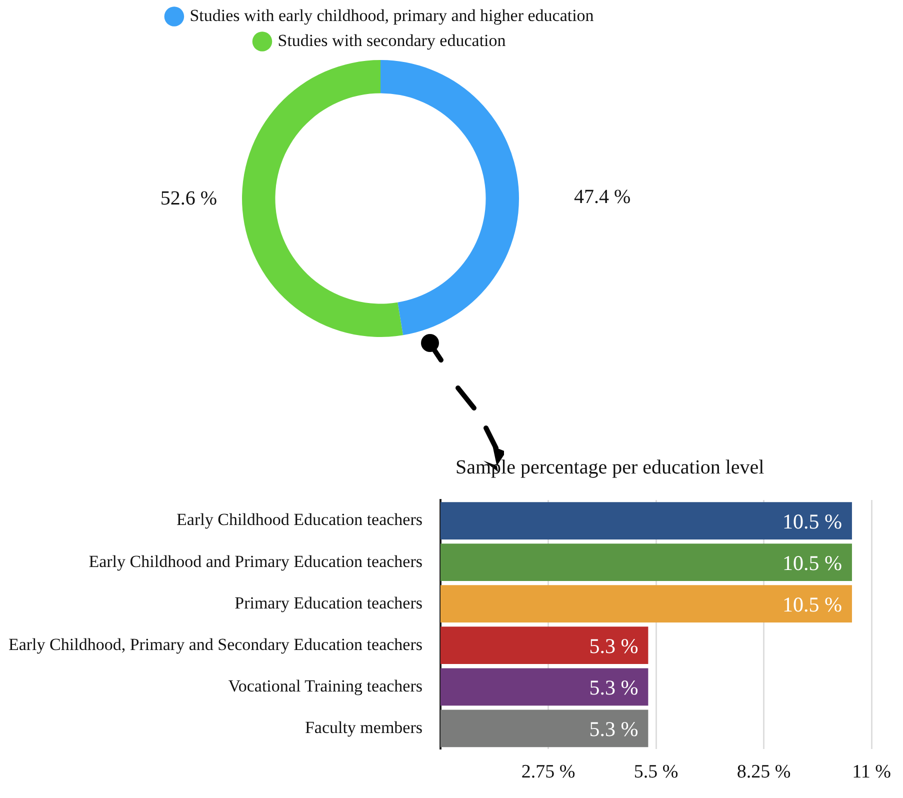 Image resolution: width=903 pixels, height=798 pixels. What do you see at coordinates (602, 197) in the screenshot?
I see `data-label: 47.4 %` at bounding box center [602, 197].